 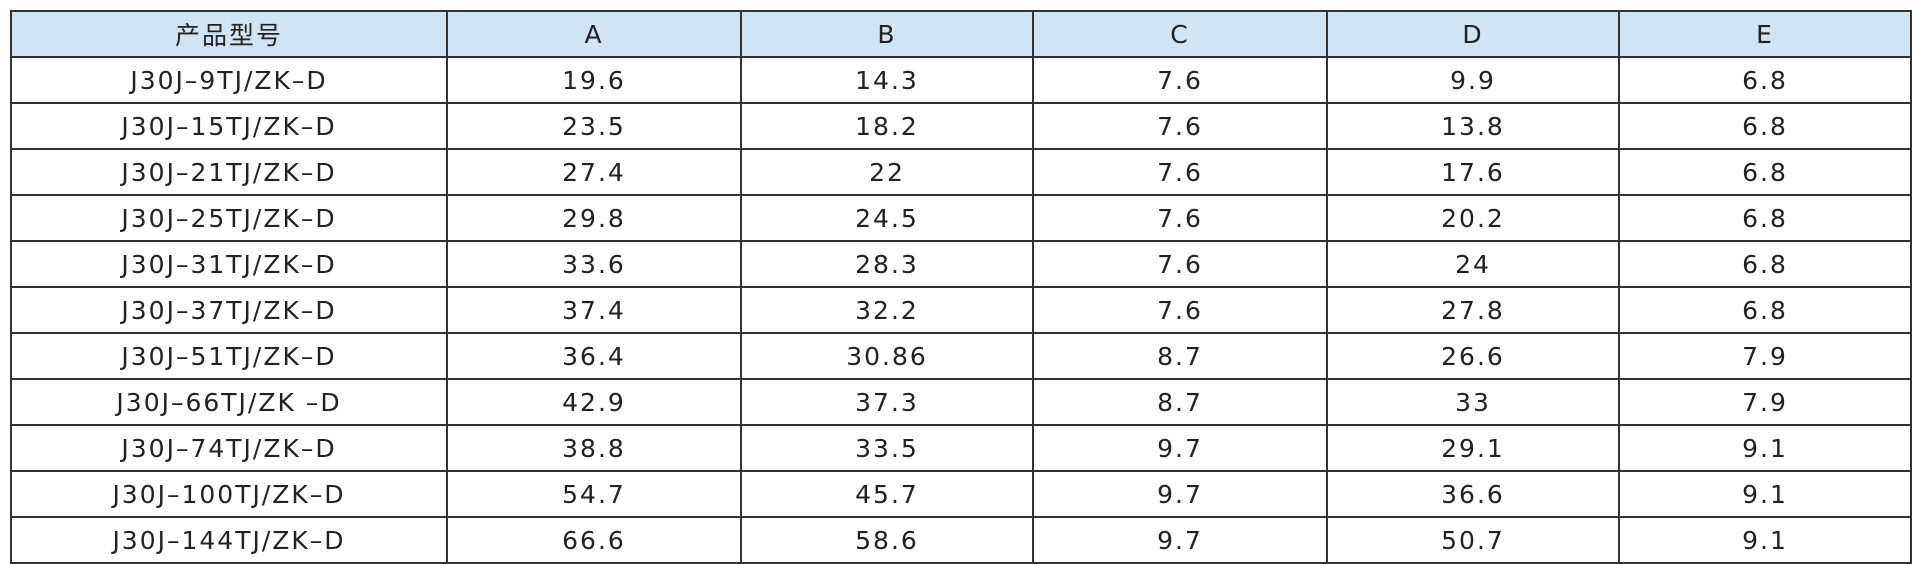 I want to click on table-cell: 33.6, so click(x=594, y=264).